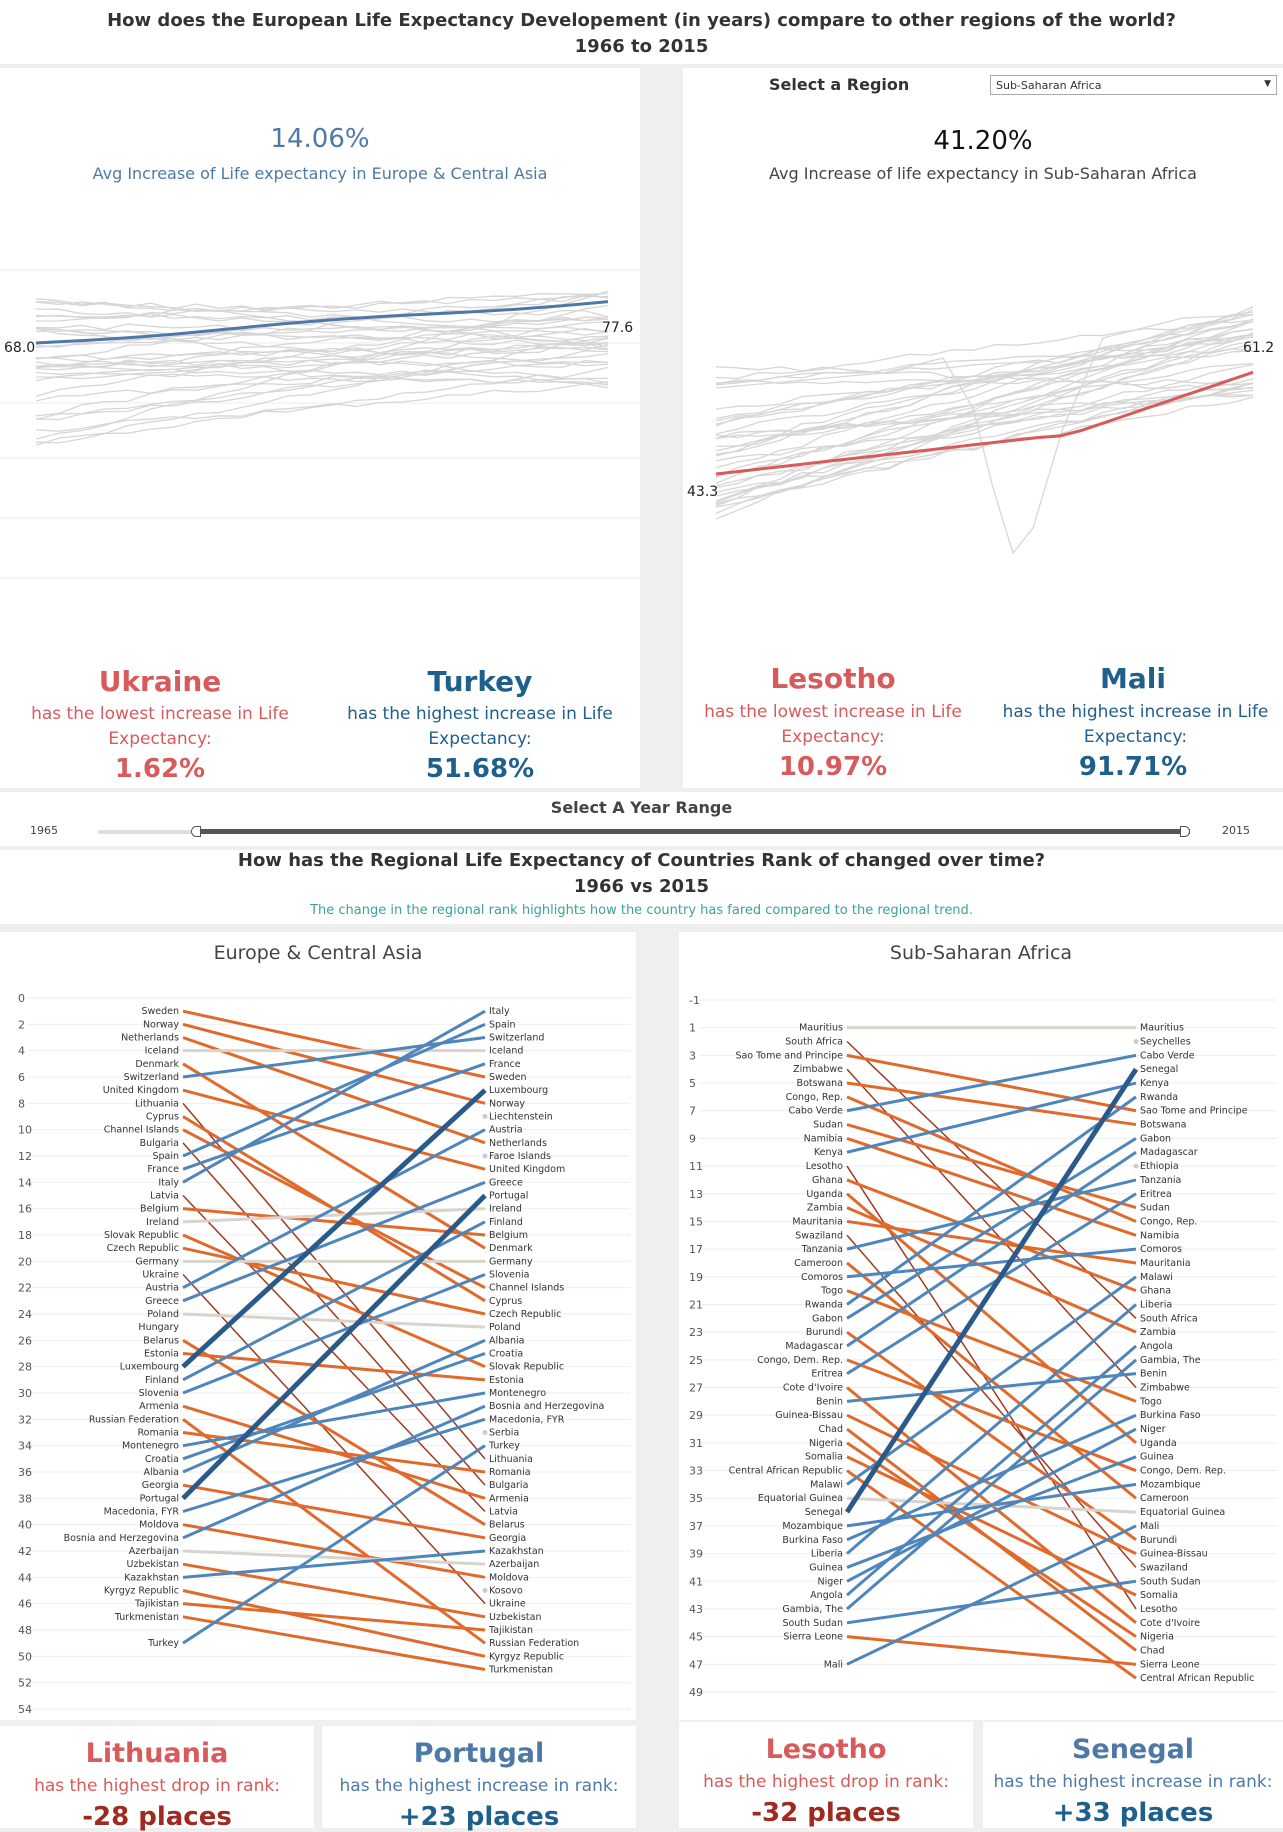 The image size is (1283, 1832). Describe the element at coordinates (1158, 1332) in the screenshot. I see `rank-label-2015: Zambia` at that location.